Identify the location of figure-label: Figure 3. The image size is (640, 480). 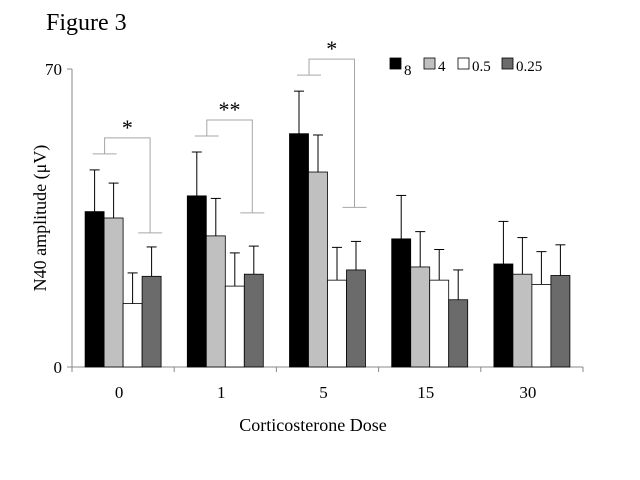
(86, 23).